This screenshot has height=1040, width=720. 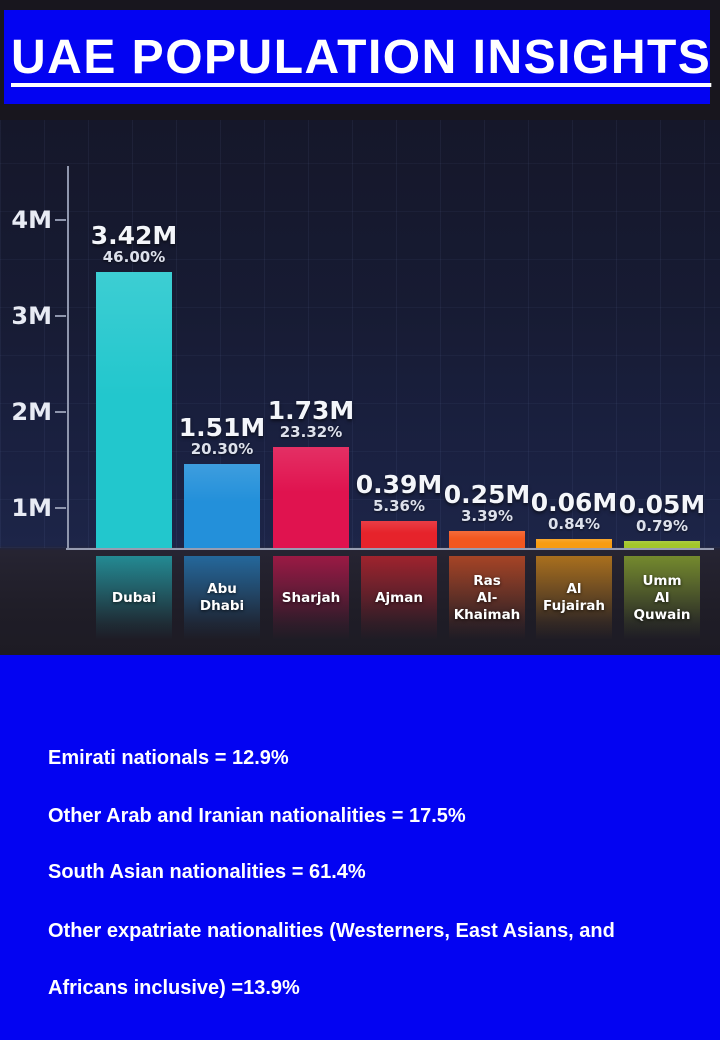 What do you see at coordinates (134, 235) in the screenshot?
I see `value-label-dubai: 3.42M` at bounding box center [134, 235].